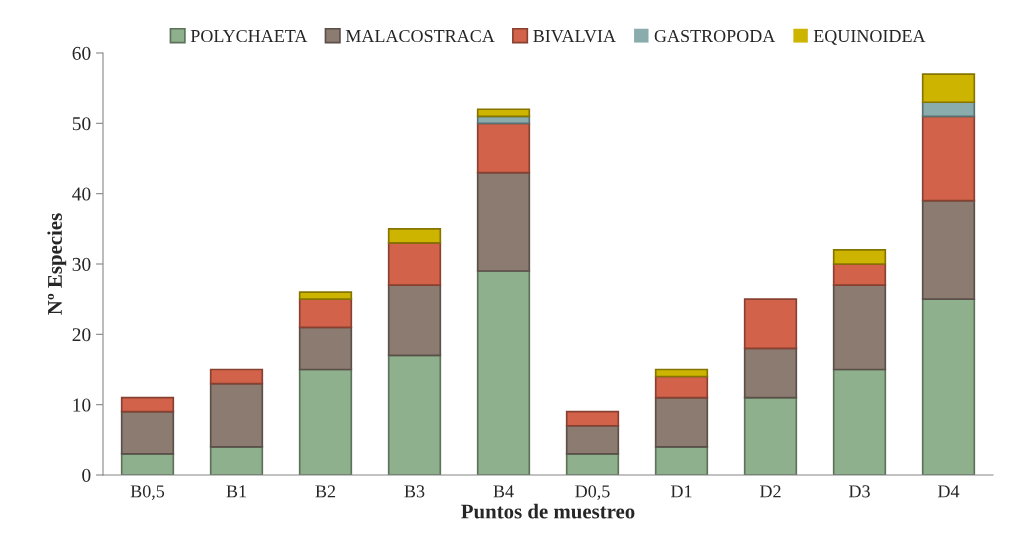  I want to click on y-axis-title: Nº Especies, so click(57, 264).